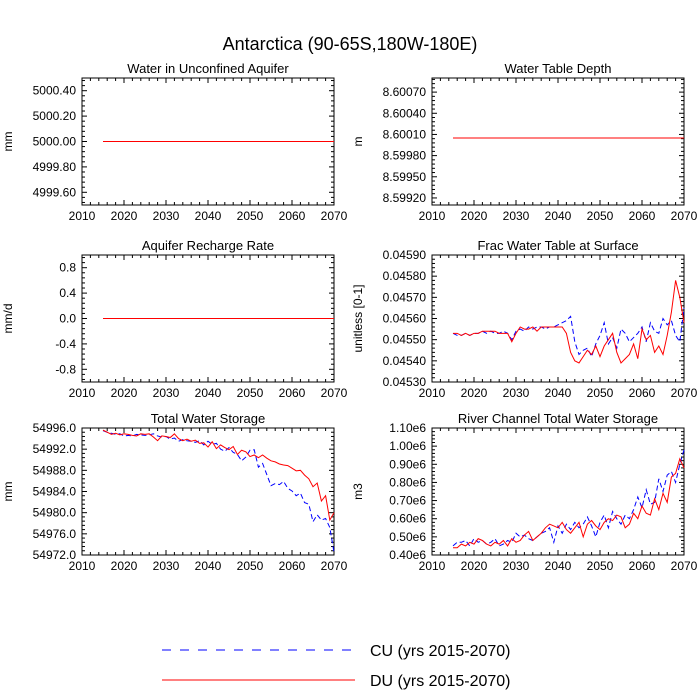 The image size is (700, 700). I want to click on y-tick-label: 4999.60, so click(55, 192).